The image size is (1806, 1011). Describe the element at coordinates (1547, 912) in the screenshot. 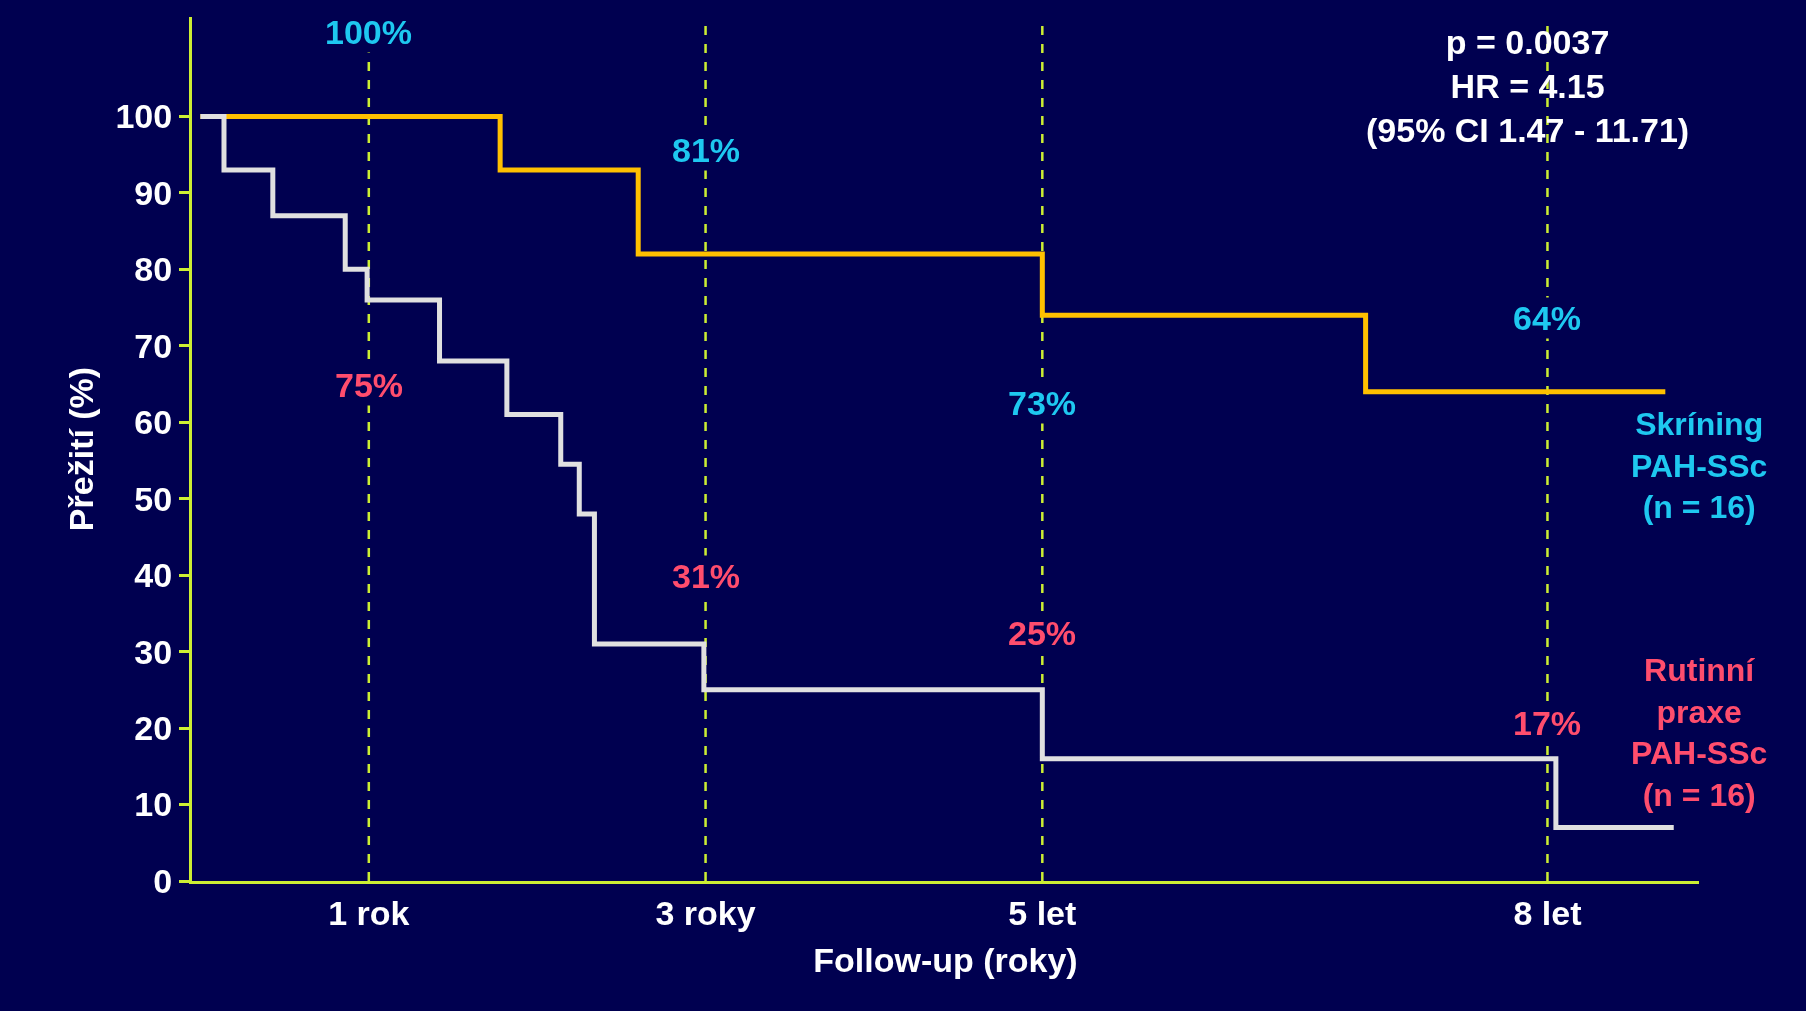

I see `x-tick-label: 8 let` at that location.